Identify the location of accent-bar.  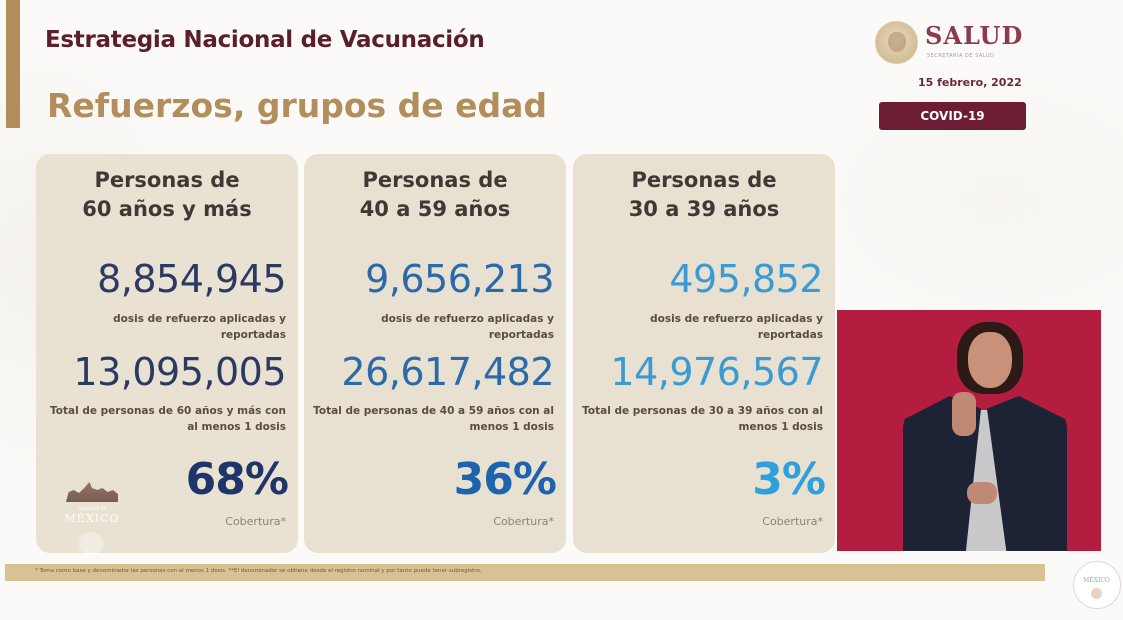
(13, 64).